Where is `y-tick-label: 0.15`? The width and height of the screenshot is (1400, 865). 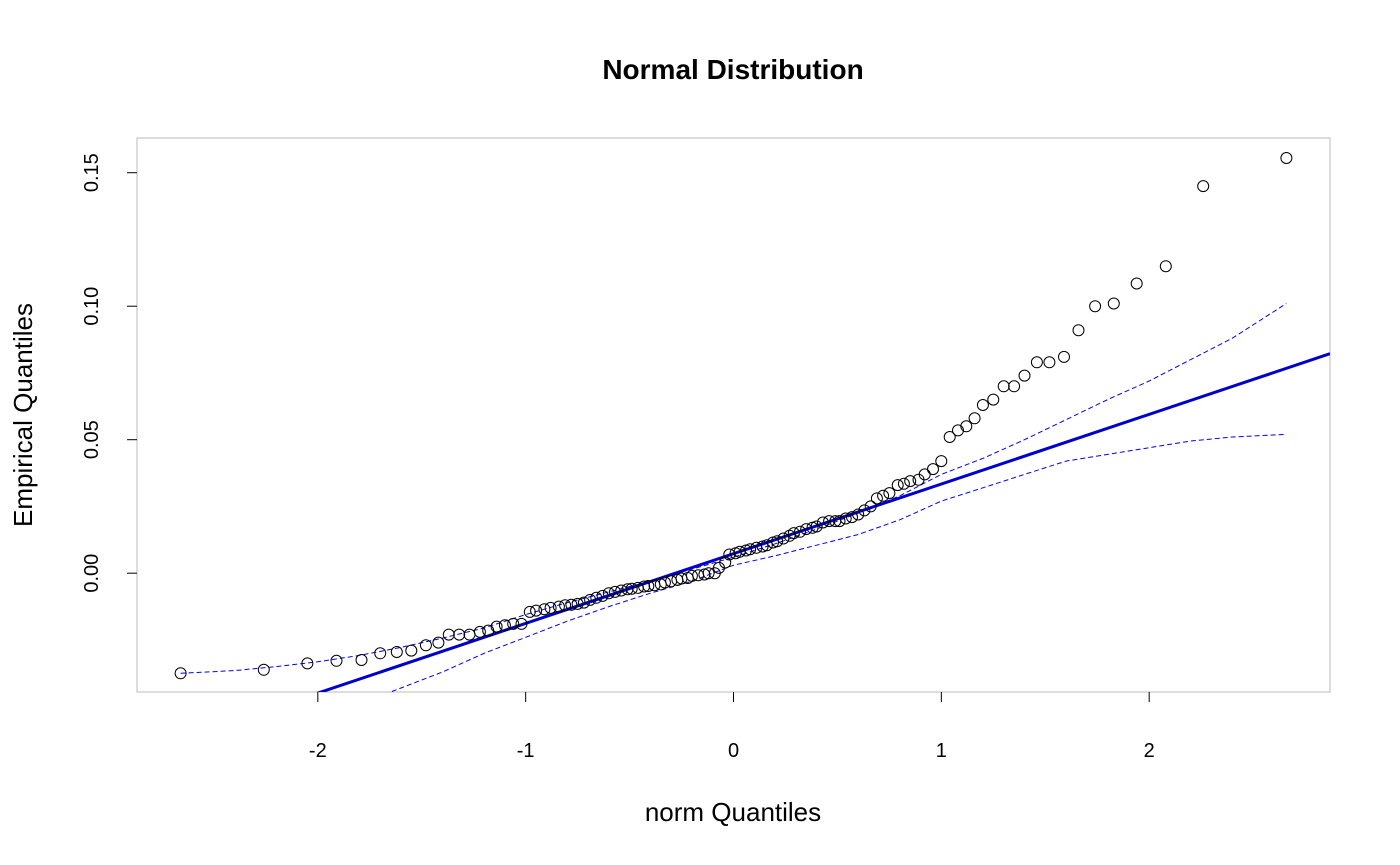 y-tick-label: 0.15 is located at coordinates (92, 172).